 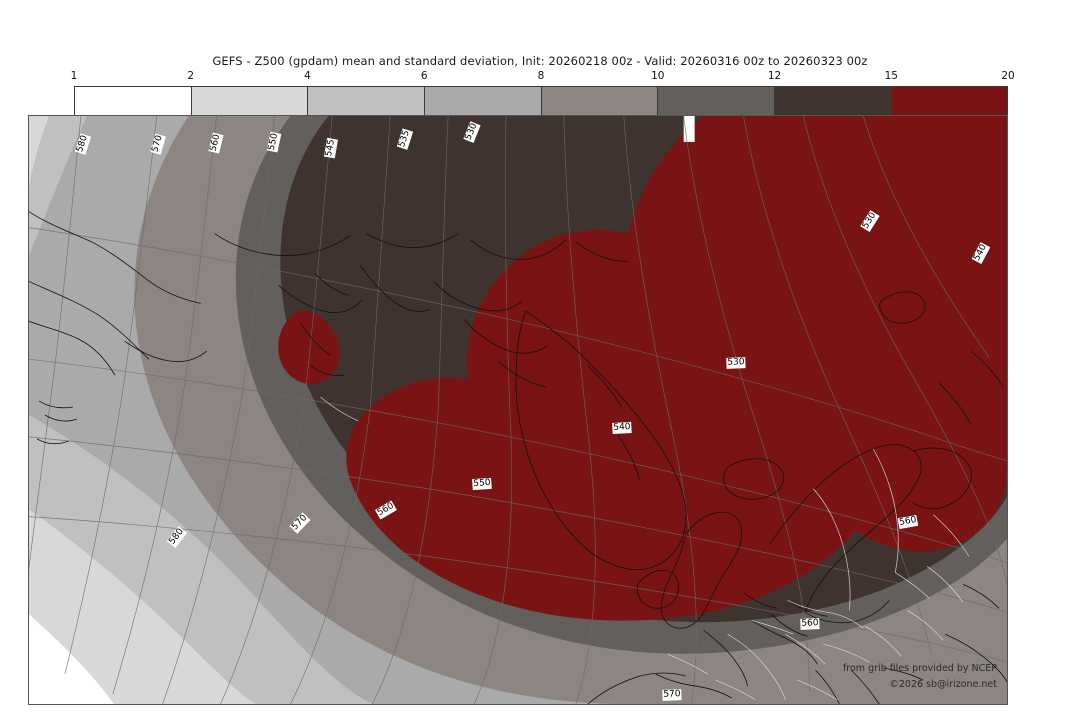 I want to click on credit-copyright: ©2026 sb@irizone.net, so click(x=943, y=684).